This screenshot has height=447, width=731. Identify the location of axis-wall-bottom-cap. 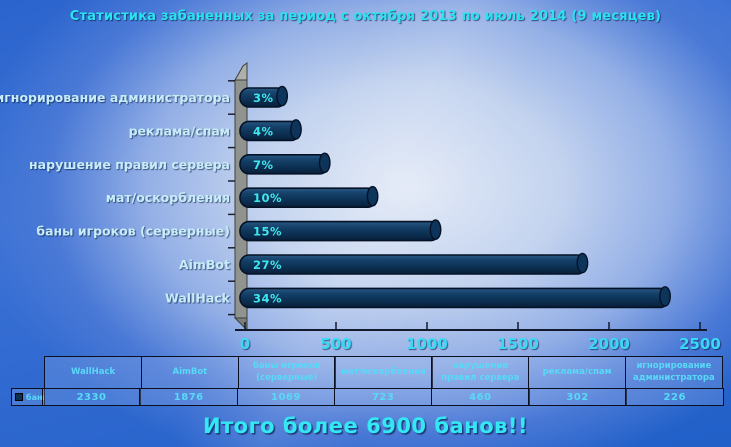
(240, 324).